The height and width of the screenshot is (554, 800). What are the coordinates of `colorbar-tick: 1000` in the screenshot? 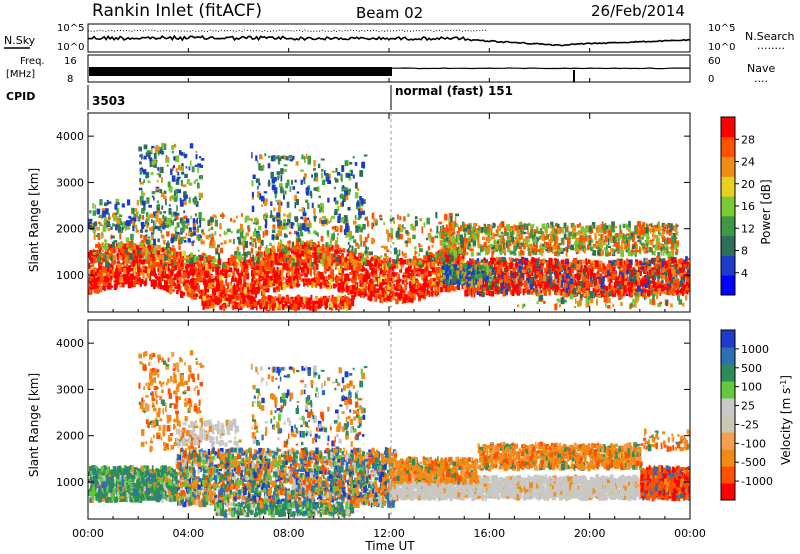 It's located at (755, 349).